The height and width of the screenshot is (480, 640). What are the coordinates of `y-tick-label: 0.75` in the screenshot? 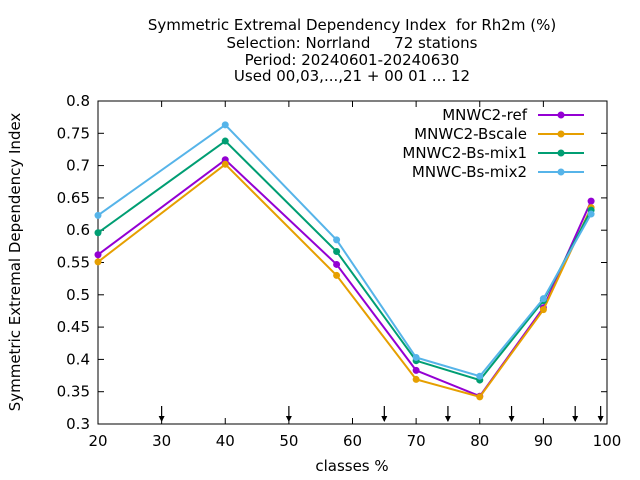 It's located at (73, 133).